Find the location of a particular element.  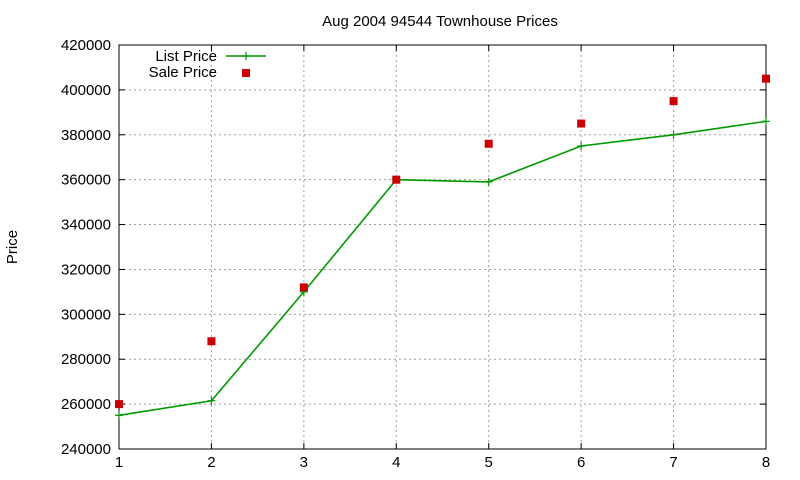

x-tick-label: 1 is located at coordinates (119, 462).